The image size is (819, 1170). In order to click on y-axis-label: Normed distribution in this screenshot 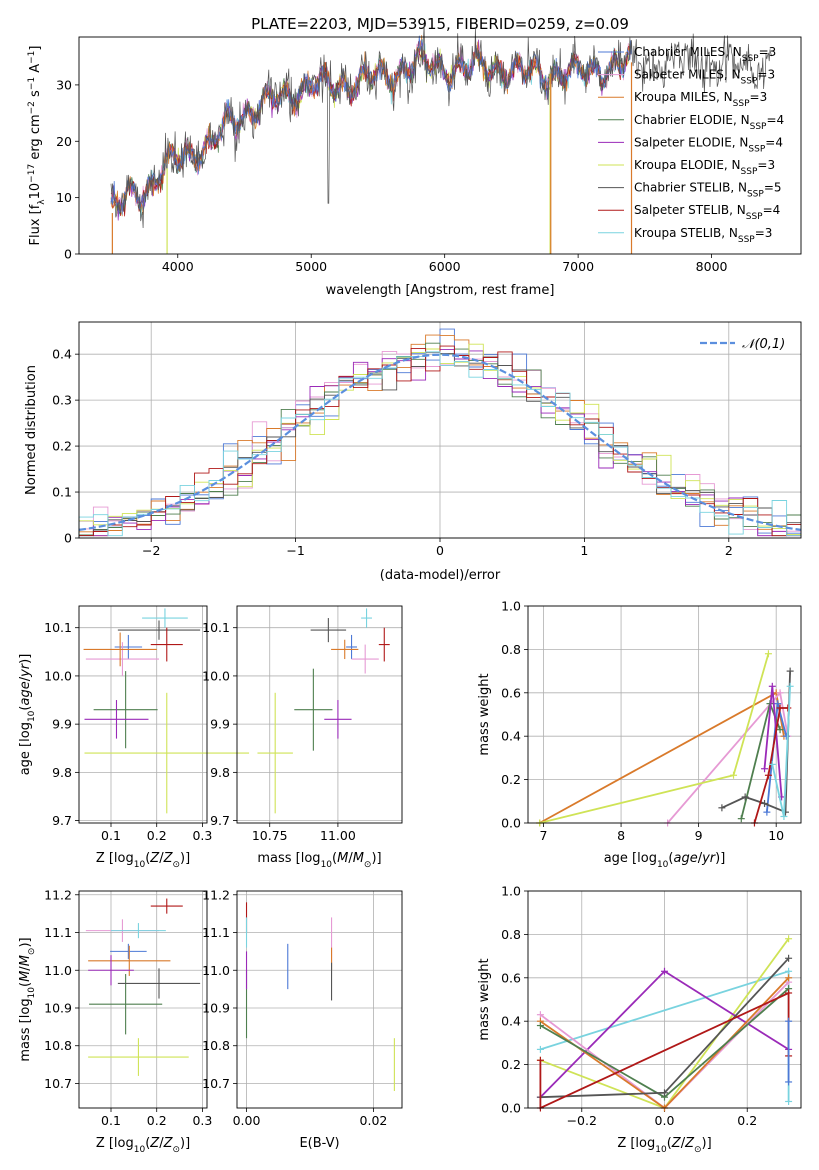, I will do `click(31, 430)`.